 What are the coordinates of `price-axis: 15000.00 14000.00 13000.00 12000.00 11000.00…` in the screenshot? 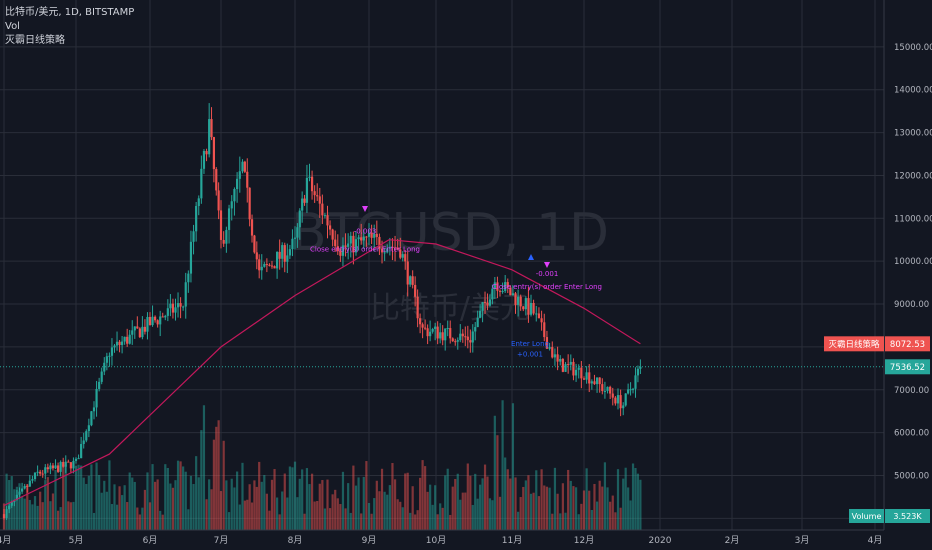 It's located at (907, 265).